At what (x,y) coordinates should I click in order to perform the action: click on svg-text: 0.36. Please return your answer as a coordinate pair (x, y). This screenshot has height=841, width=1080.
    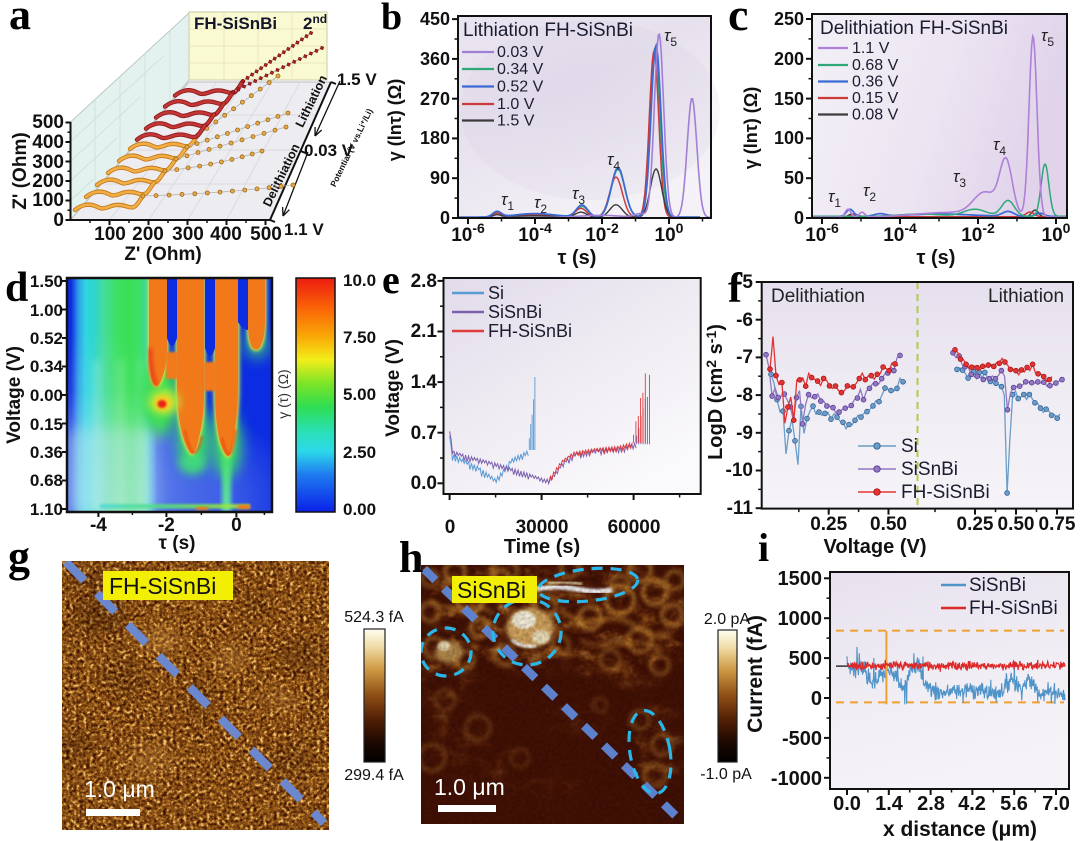
    Looking at the image, I should click on (46, 452).